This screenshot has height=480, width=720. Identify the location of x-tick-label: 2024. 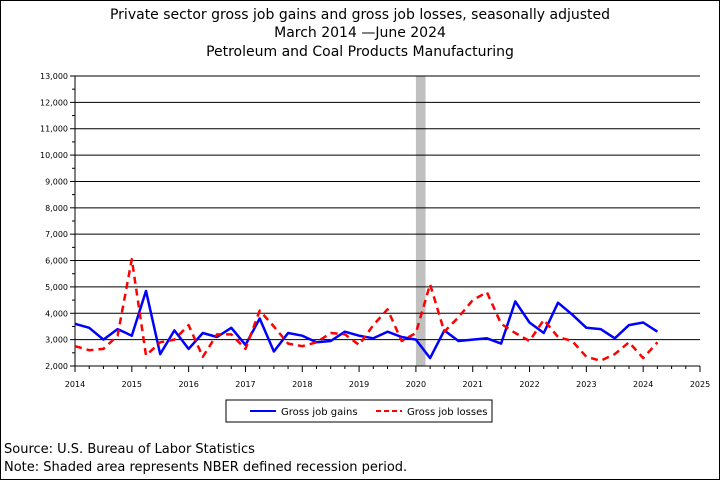
(643, 384).